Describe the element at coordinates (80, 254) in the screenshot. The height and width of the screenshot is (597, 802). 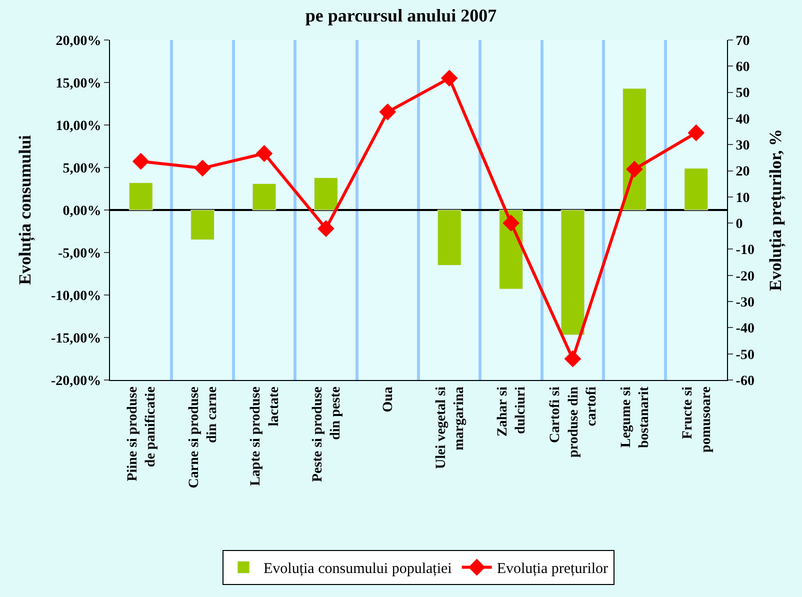
I see `y-tick-label: -5,00%` at that location.